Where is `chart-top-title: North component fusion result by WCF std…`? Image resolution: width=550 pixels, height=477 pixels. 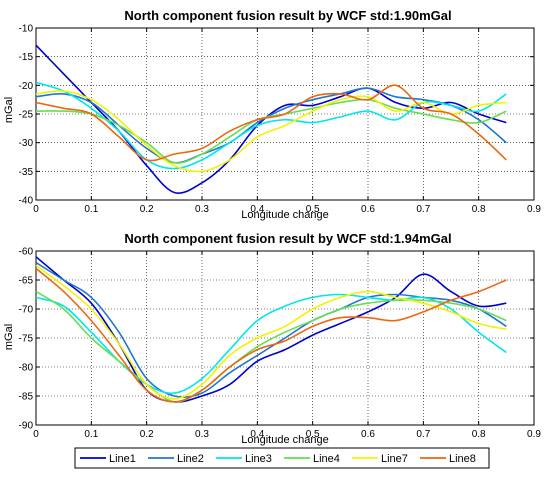 chart-top-title: North component fusion result by WCF std… is located at coordinates (287, 15).